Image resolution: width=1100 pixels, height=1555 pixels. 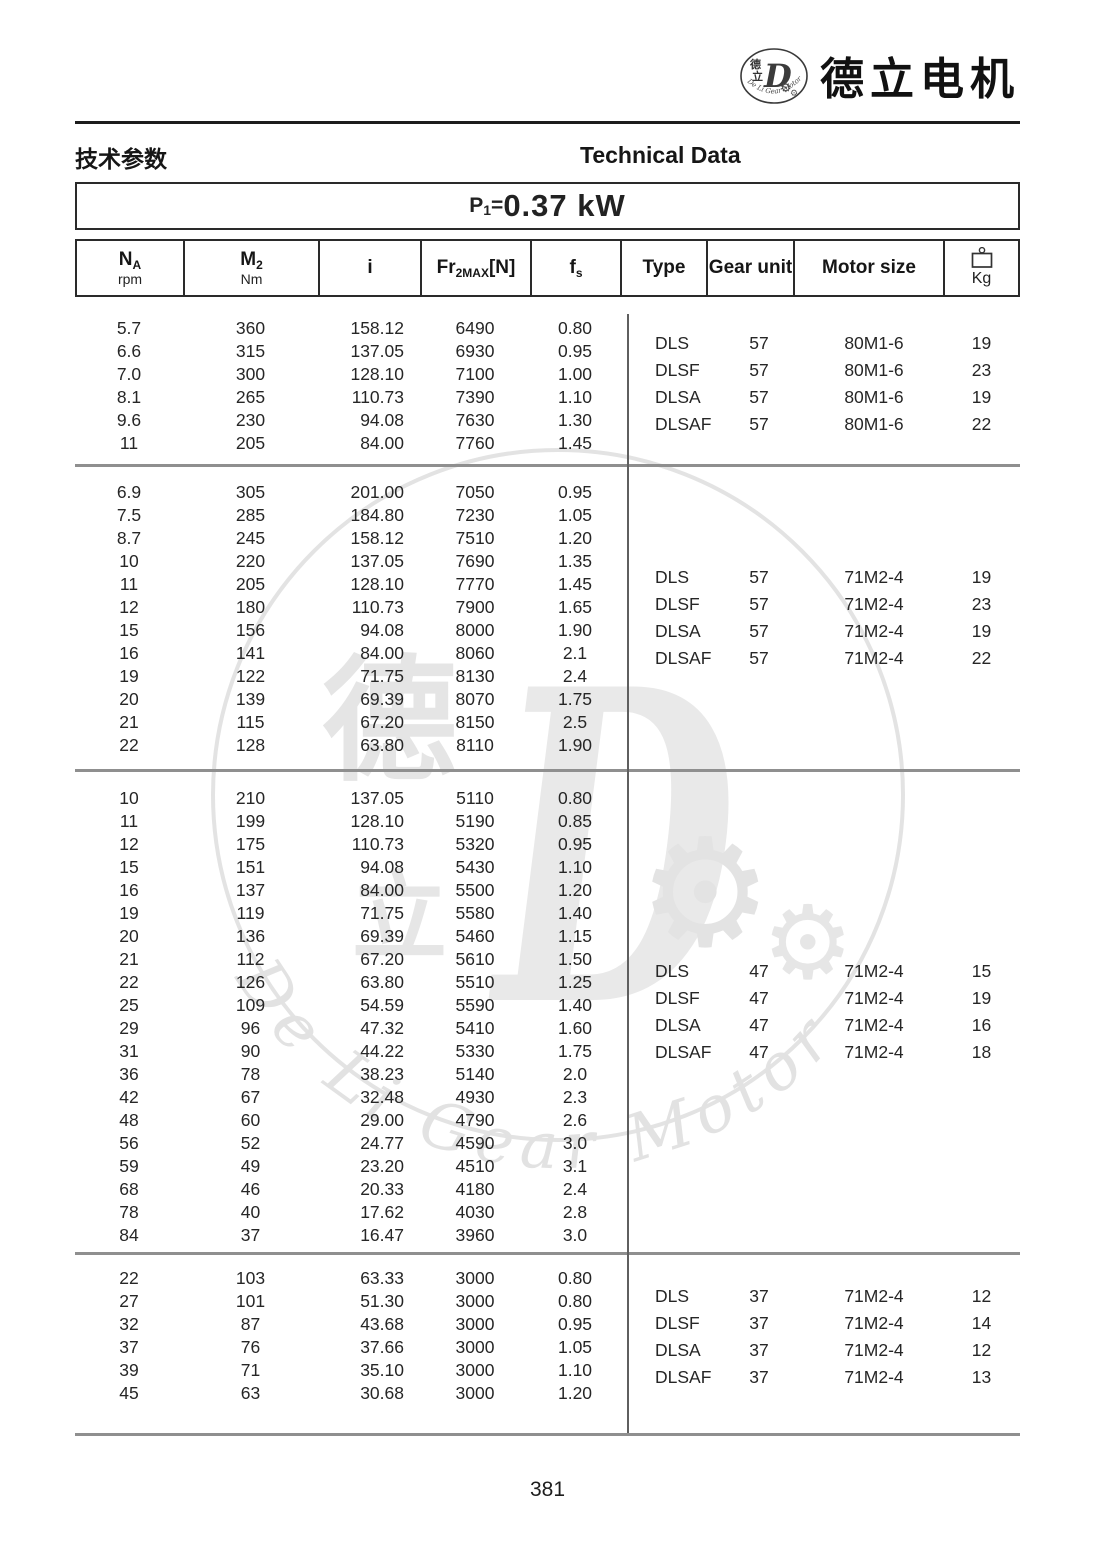 I want to click on fr2max-value: 7390, so click(x=475, y=397).